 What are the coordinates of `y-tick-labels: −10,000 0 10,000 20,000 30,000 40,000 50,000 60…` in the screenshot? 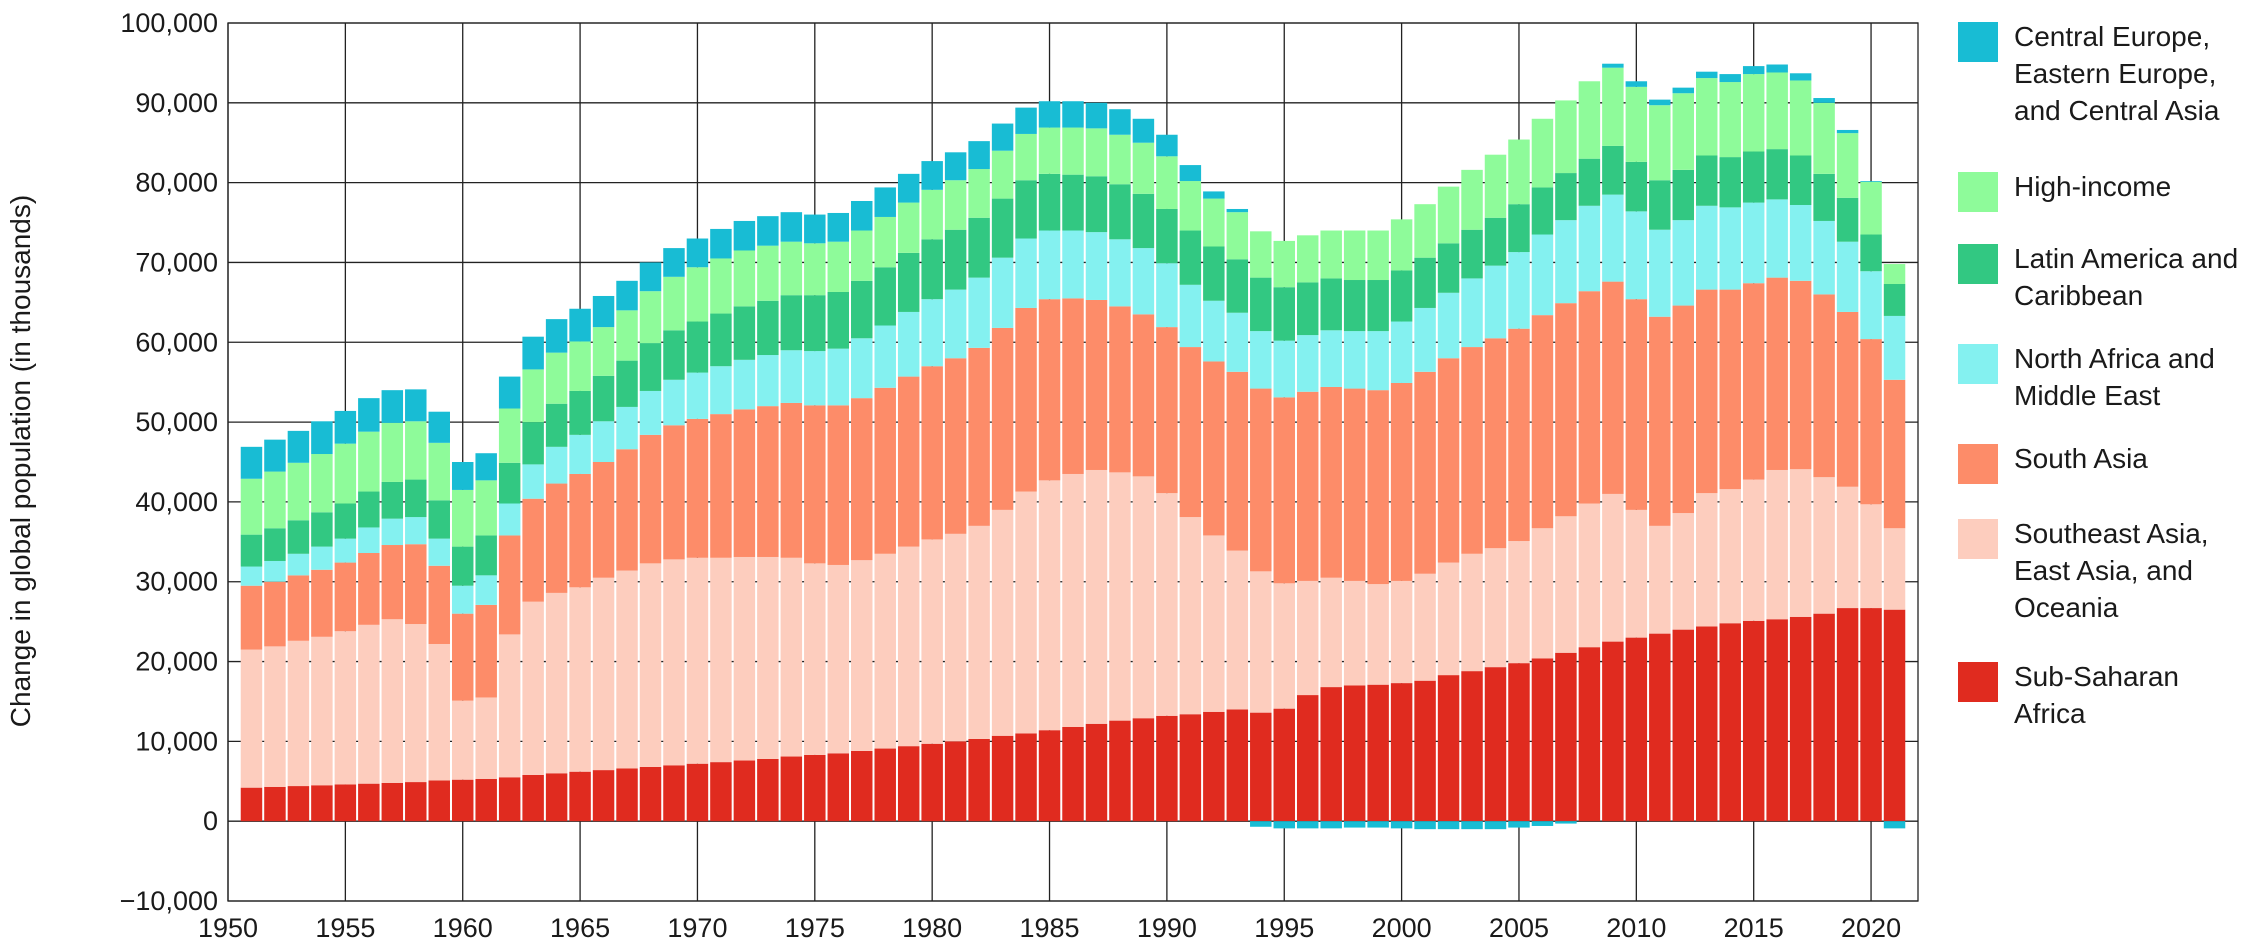 It's located at (169, 462).